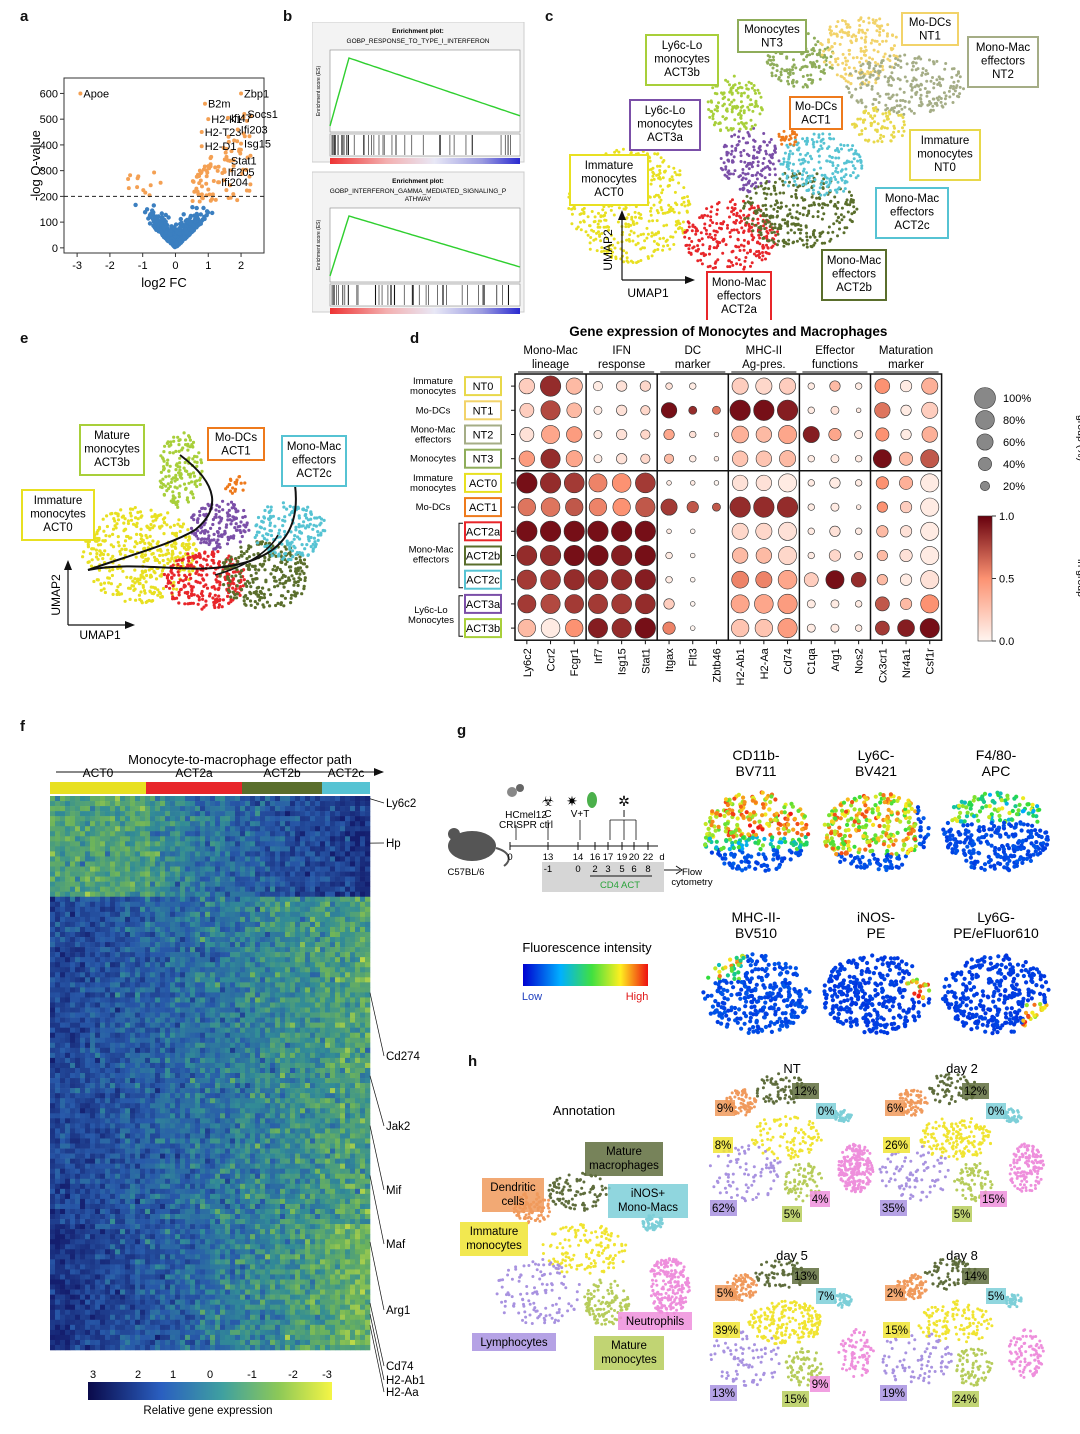 The image size is (1080, 1434). Describe the element at coordinates (425, 91) in the screenshot. I see `es-axes` at that location.